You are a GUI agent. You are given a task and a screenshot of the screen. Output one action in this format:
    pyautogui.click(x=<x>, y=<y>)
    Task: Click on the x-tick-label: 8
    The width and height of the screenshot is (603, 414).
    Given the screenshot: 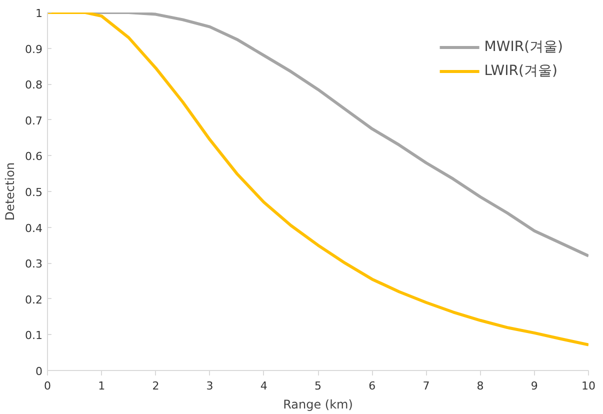 What is the action you would take?
    pyautogui.click(x=480, y=386)
    